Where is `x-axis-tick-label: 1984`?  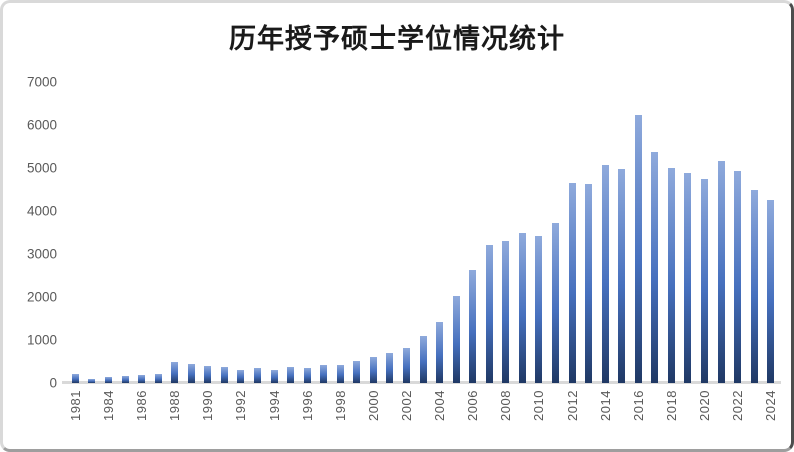 x-axis-tick-label: 1984 is located at coordinates (108, 405).